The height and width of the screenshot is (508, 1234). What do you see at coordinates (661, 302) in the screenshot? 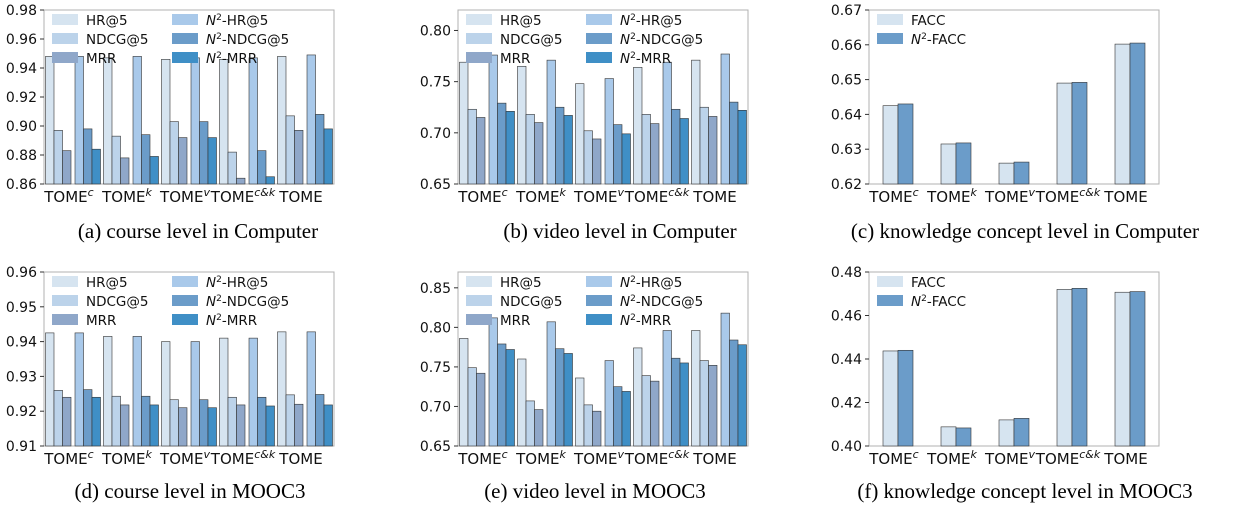
I see `legend-label: N2-NDCG@5` at bounding box center [661, 302].